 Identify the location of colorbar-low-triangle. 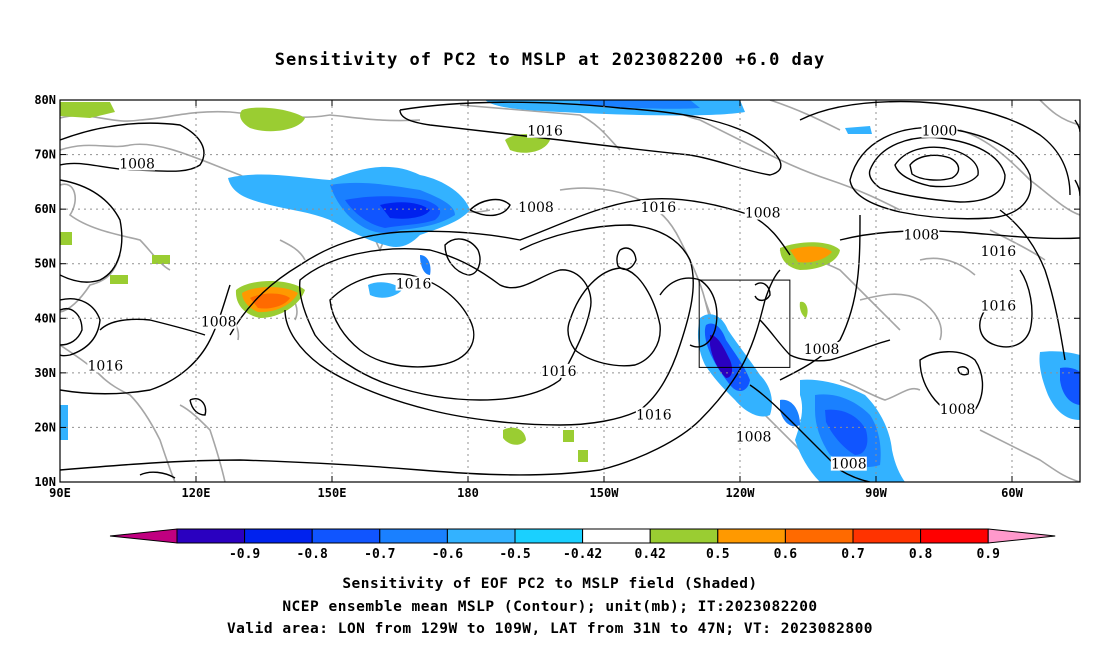
(143, 536).